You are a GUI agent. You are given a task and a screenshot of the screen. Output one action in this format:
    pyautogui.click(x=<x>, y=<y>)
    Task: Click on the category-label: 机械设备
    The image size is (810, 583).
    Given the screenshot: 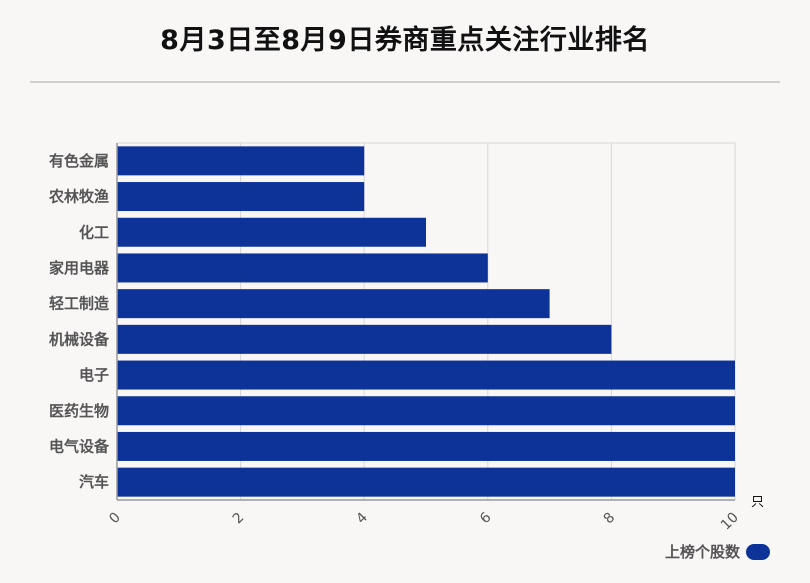 What is the action you would take?
    pyautogui.click(x=79, y=339)
    